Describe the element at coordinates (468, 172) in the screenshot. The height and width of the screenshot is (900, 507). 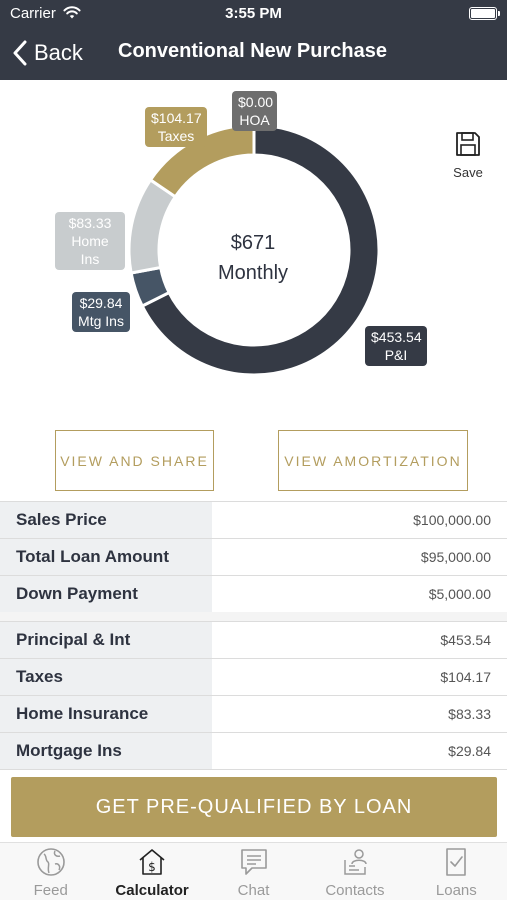
I see `save-label: Save` at that location.